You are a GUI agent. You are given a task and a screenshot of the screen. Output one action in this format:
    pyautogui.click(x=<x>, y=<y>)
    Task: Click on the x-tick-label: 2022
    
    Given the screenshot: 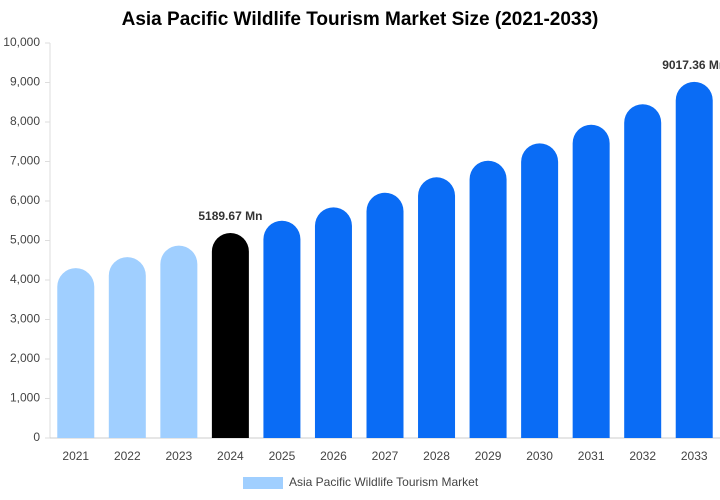 What is the action you would take?
    pyautogui.click(x=127, y=456)
    